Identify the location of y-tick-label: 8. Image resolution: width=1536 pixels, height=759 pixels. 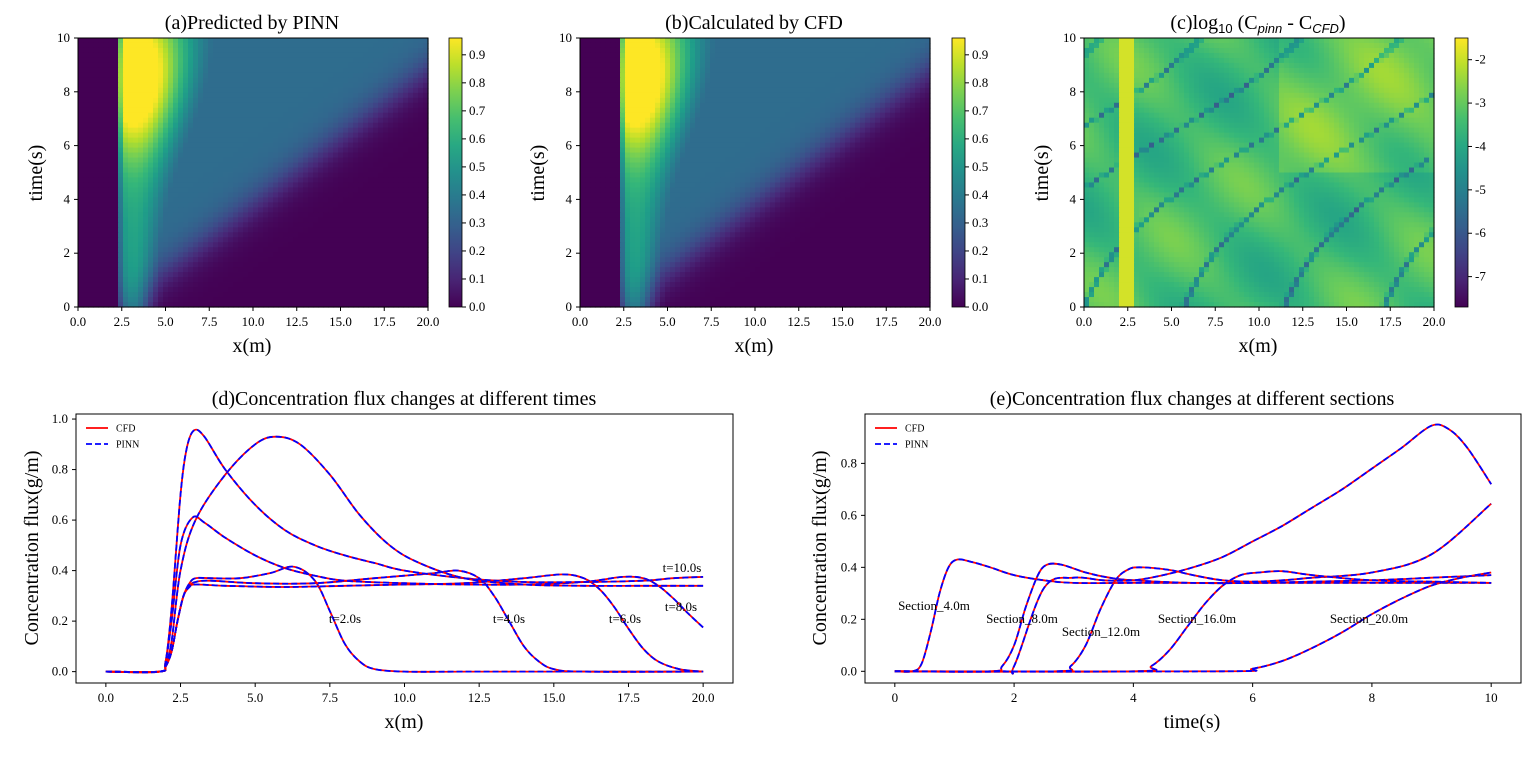
(67, 91).